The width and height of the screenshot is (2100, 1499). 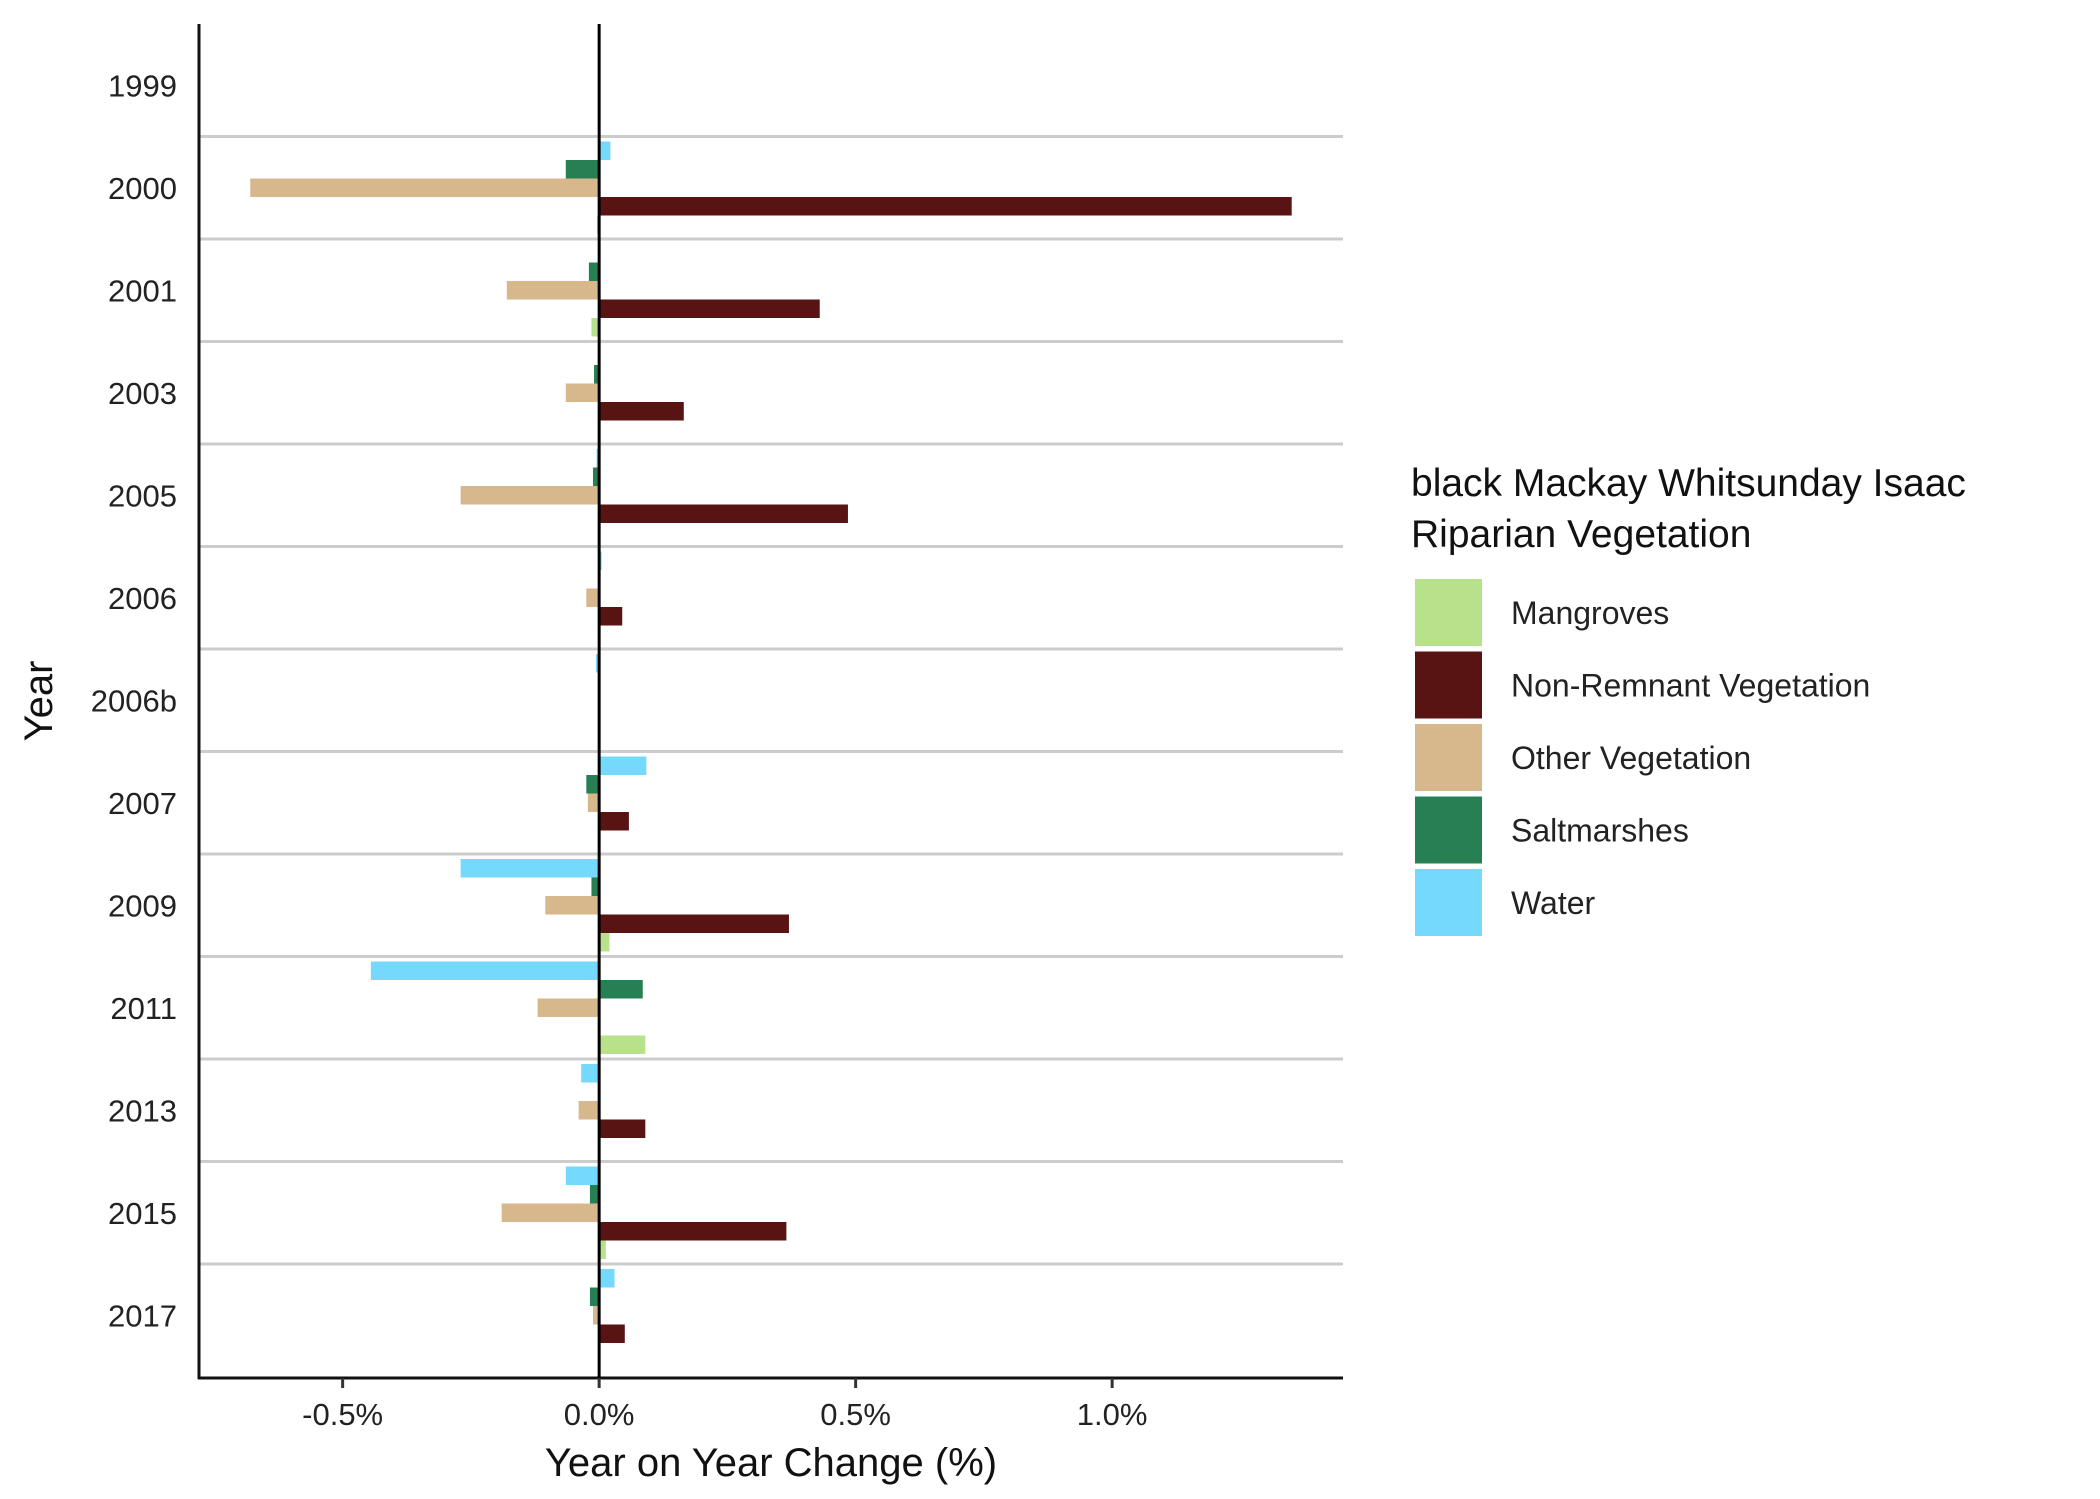 What do you see at coordinates (611, 616) in the screenshot?
I see `bar-non-remnant-vegetation-2006` at bounding box center [611, 616].